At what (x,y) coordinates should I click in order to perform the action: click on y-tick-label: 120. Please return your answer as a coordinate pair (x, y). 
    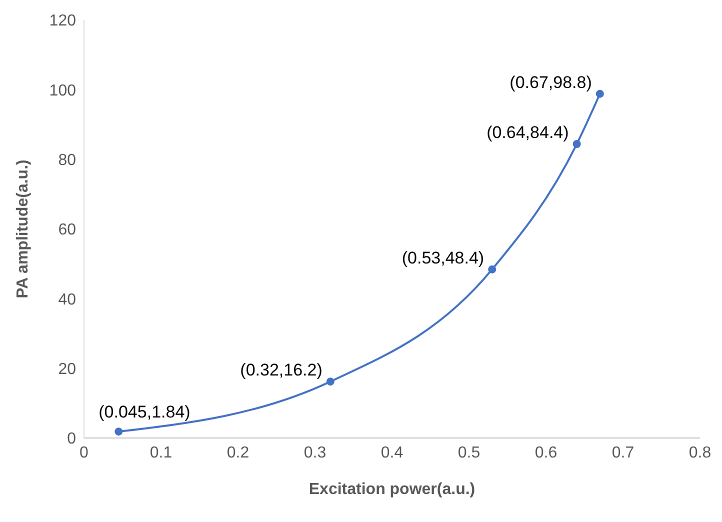
    Looking at the image, I should click on (62, 21).